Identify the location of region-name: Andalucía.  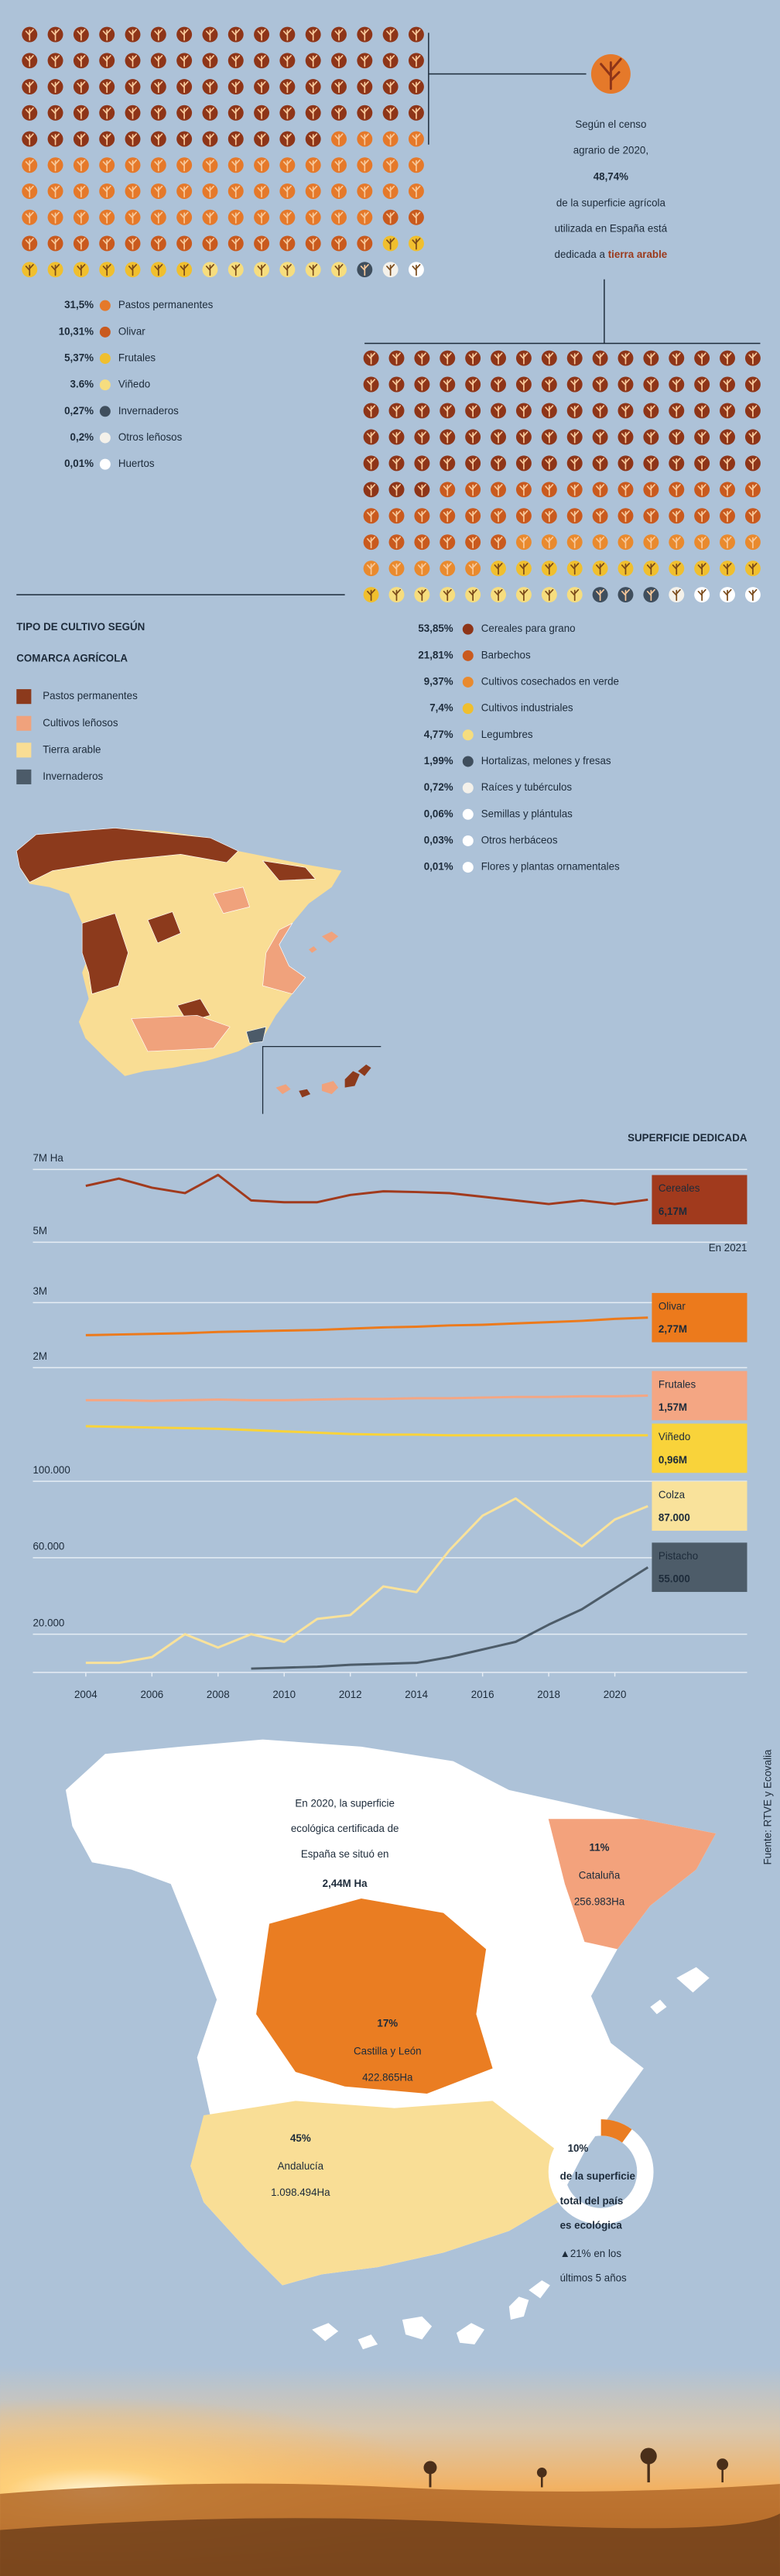
(301, 2166).